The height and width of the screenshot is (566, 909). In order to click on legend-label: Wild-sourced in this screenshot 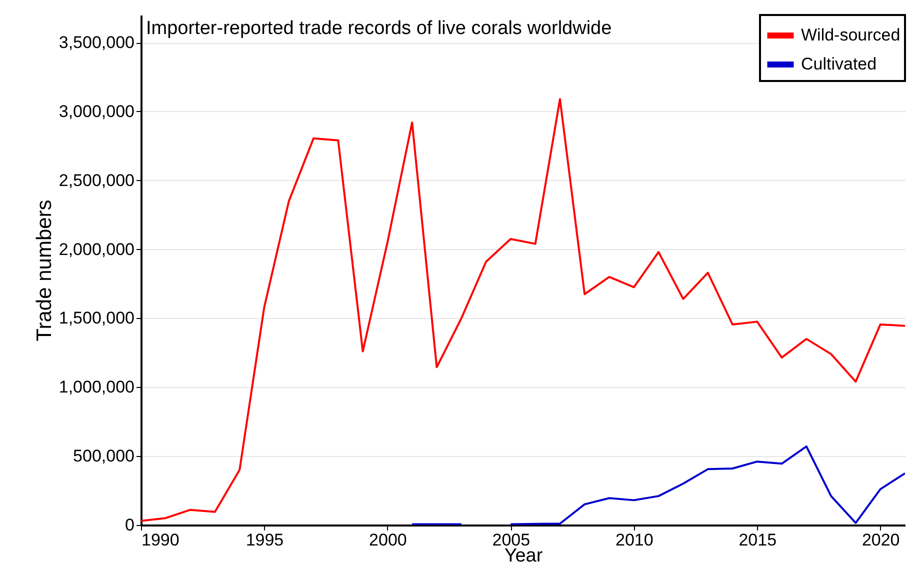, I will do `click(850, 35)`.